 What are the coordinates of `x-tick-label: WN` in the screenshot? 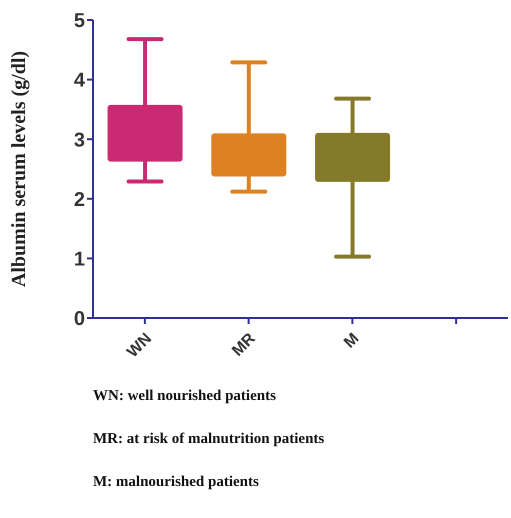 It's located at (140, 346).